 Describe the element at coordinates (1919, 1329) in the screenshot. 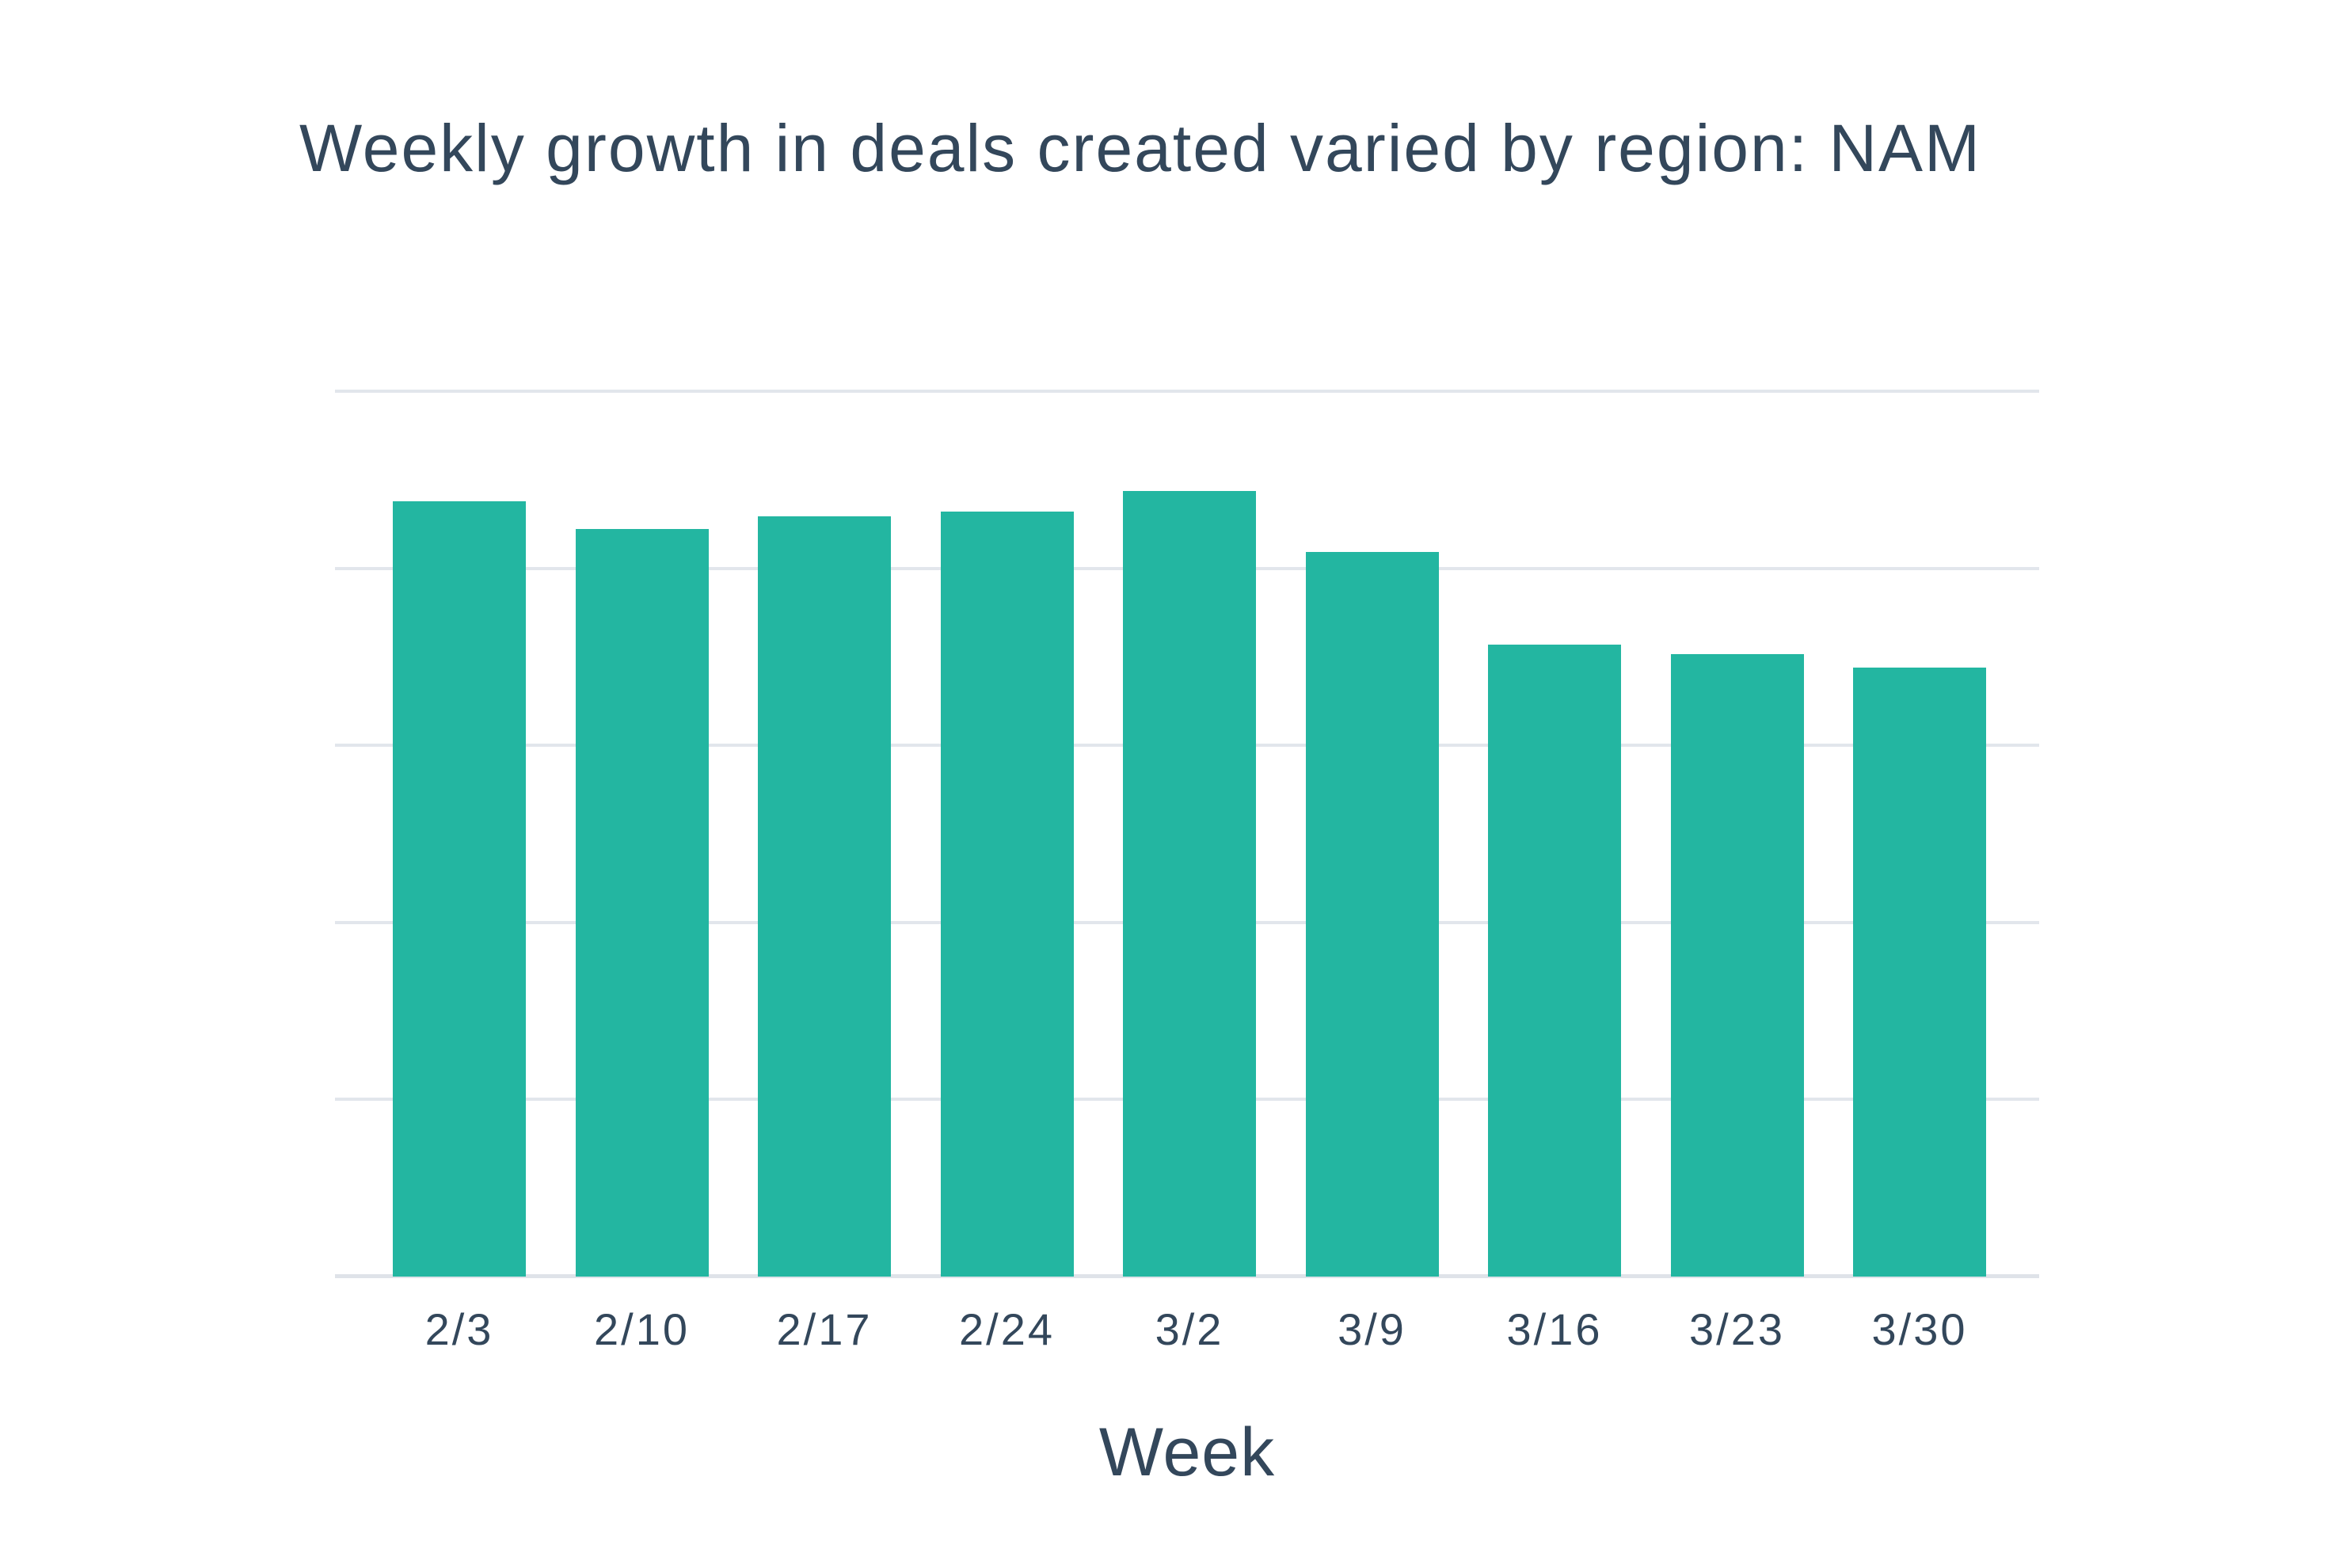

I see `x-tick-label: 3/30` at that location.